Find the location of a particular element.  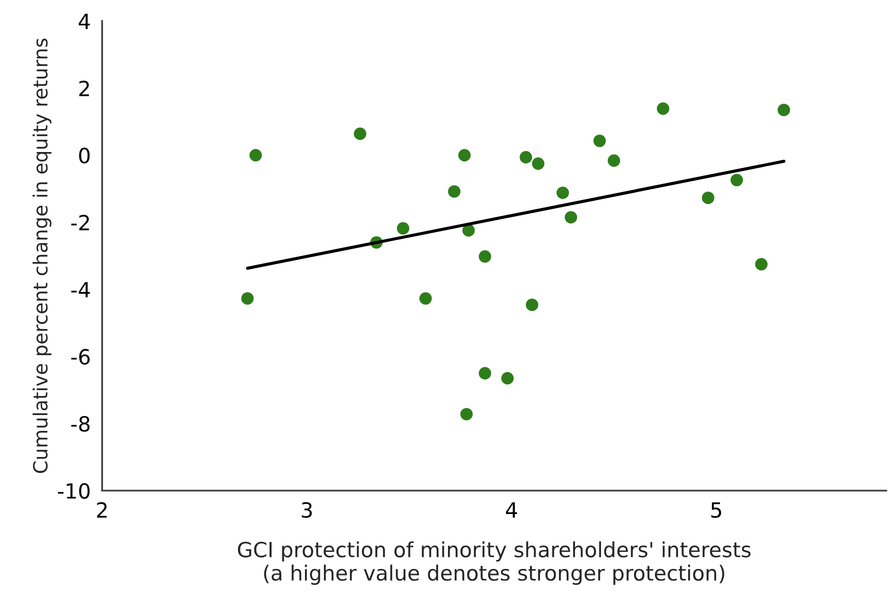

y-tick-label: -4 is located at coordinates (80, 290).